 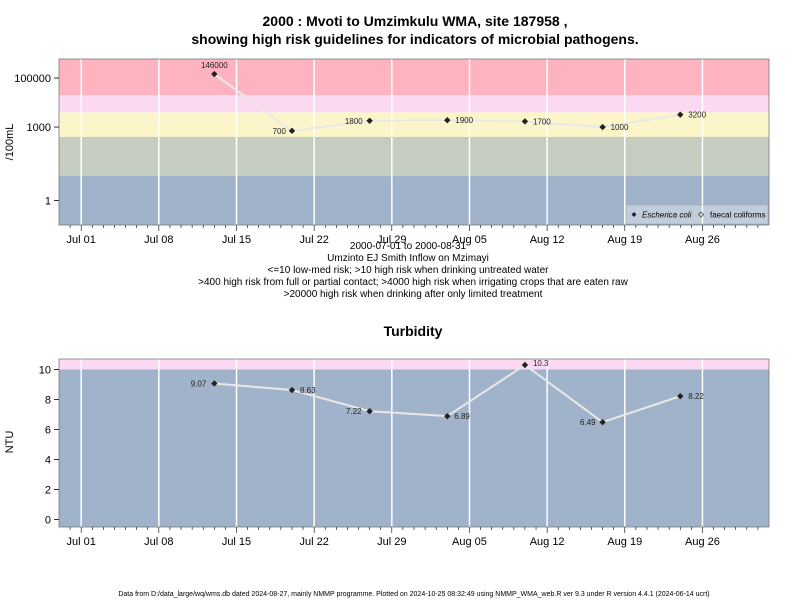 What do you see at coordinates (408, 258) in the screenshot?
I see `caption-line-2: Umzinto EJ Smith Inflow on Mzimayi` at bounding box center [408, 258].